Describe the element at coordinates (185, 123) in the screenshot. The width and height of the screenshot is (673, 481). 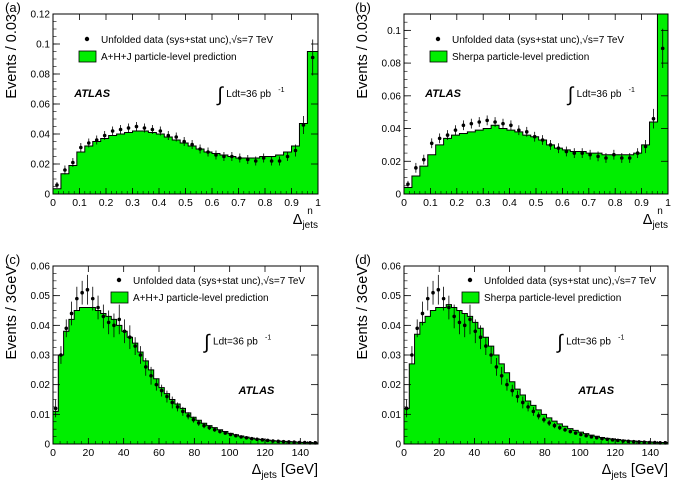
I see `prediction-histogram` at that location.